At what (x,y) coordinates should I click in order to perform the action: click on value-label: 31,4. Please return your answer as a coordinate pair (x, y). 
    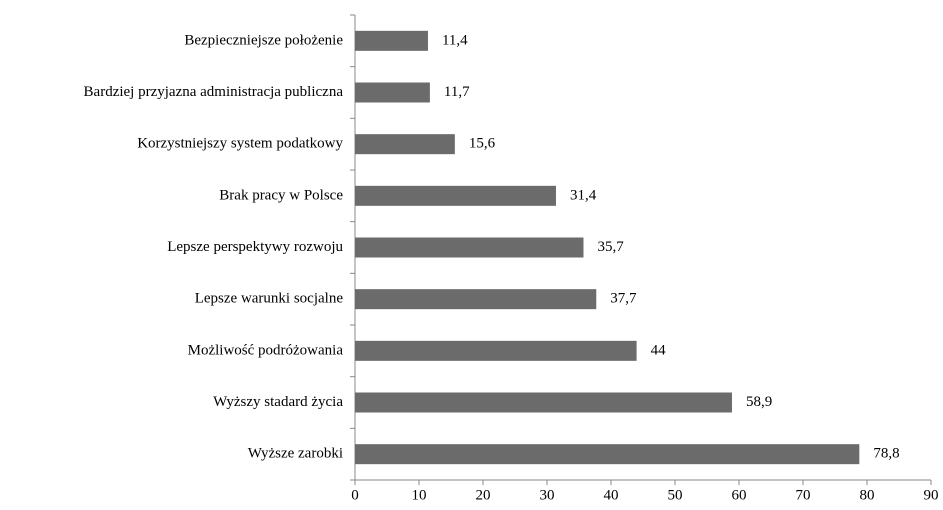
    Looking at the image, I should click on (583, 195).